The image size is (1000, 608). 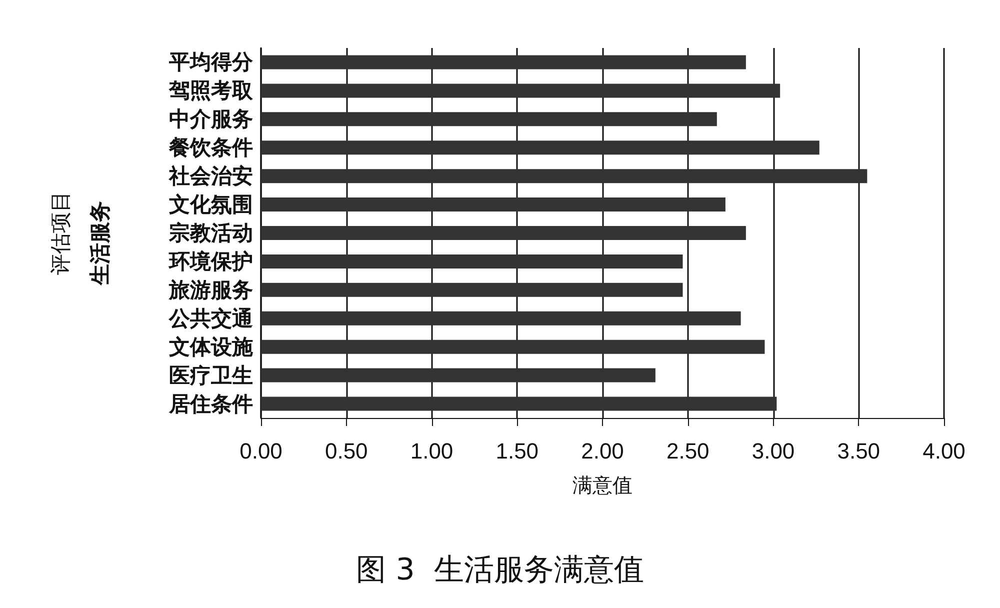 I want to click on y-tick-label: 旅游服务, so click(x=210, y=290).